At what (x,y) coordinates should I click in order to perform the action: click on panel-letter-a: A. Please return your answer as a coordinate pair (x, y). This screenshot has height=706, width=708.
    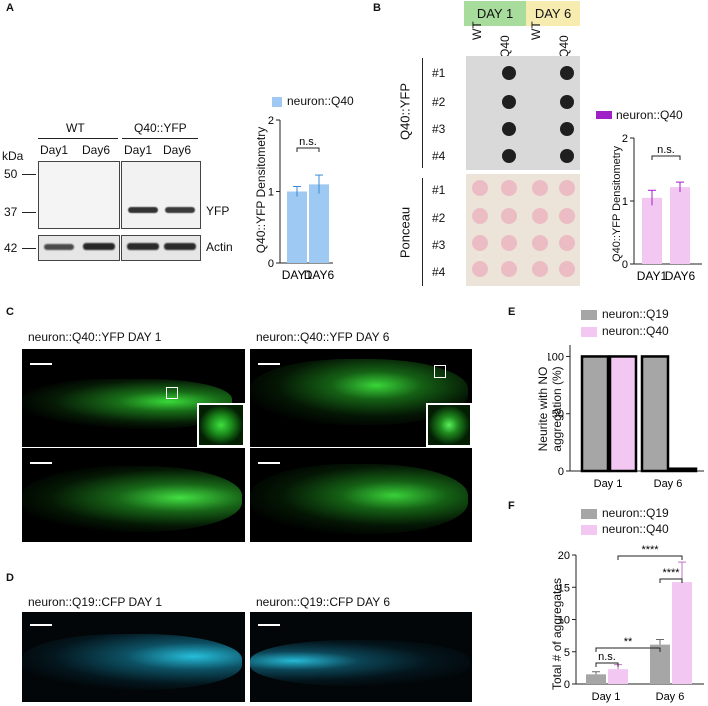
    Looking at the image, I should click on (10, 8).